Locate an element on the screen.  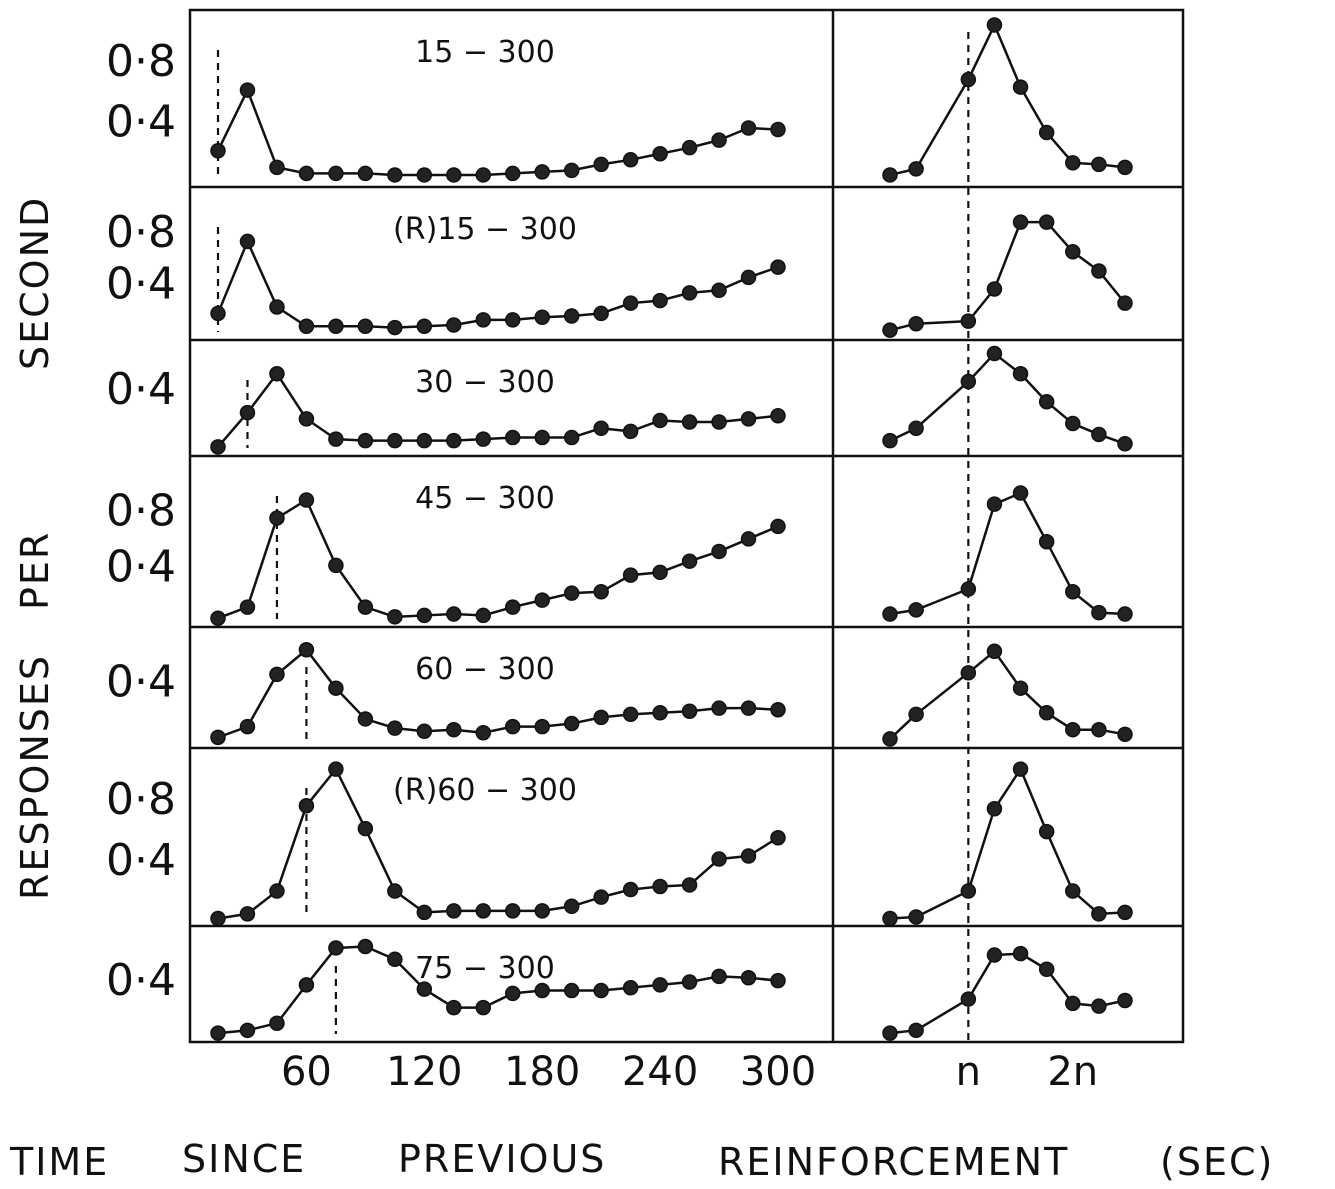
y-axis-word-second: SECOND is located at coordinates (35, 283).